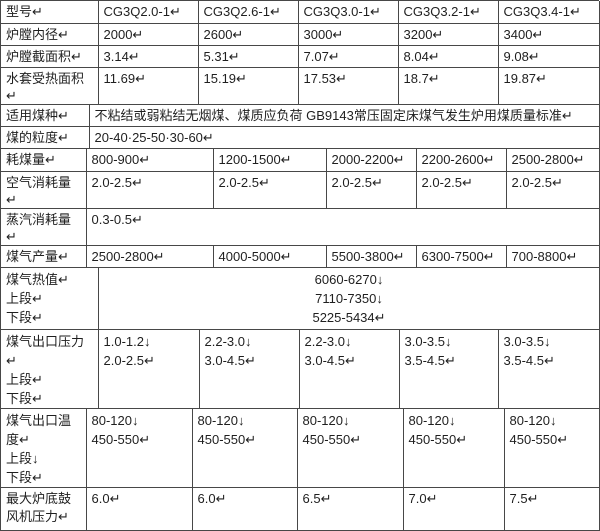  I want to click on value-cell: 3400↵, so click(549, 34).